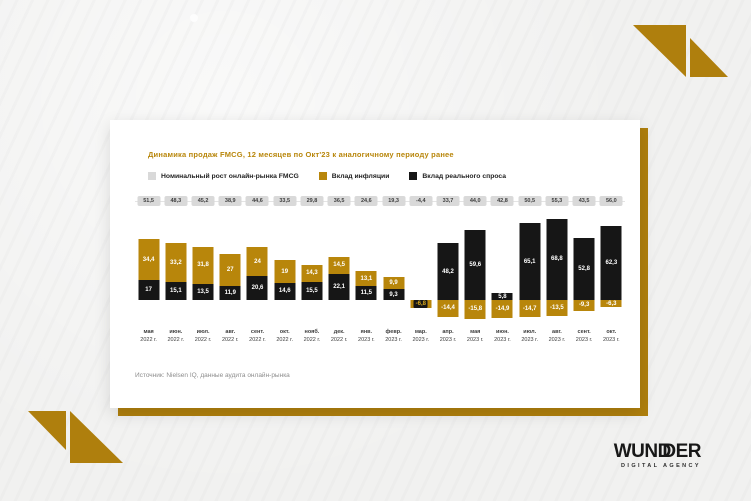  What do you see at coordinates (194, 18) in the screenshot?
I see `background-dot` at bounding box center [194, 18].